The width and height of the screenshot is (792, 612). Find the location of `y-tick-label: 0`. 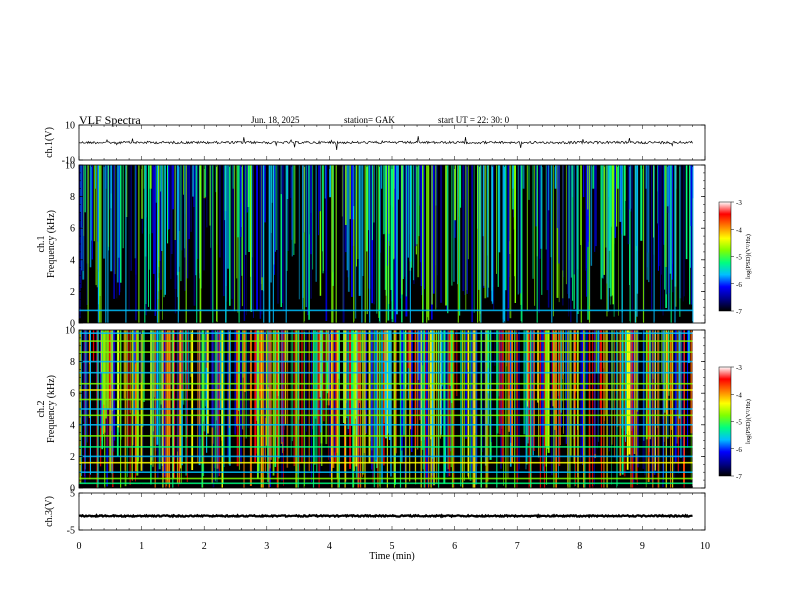

y-tick-label: 0 is located at coordinates (72, 324).